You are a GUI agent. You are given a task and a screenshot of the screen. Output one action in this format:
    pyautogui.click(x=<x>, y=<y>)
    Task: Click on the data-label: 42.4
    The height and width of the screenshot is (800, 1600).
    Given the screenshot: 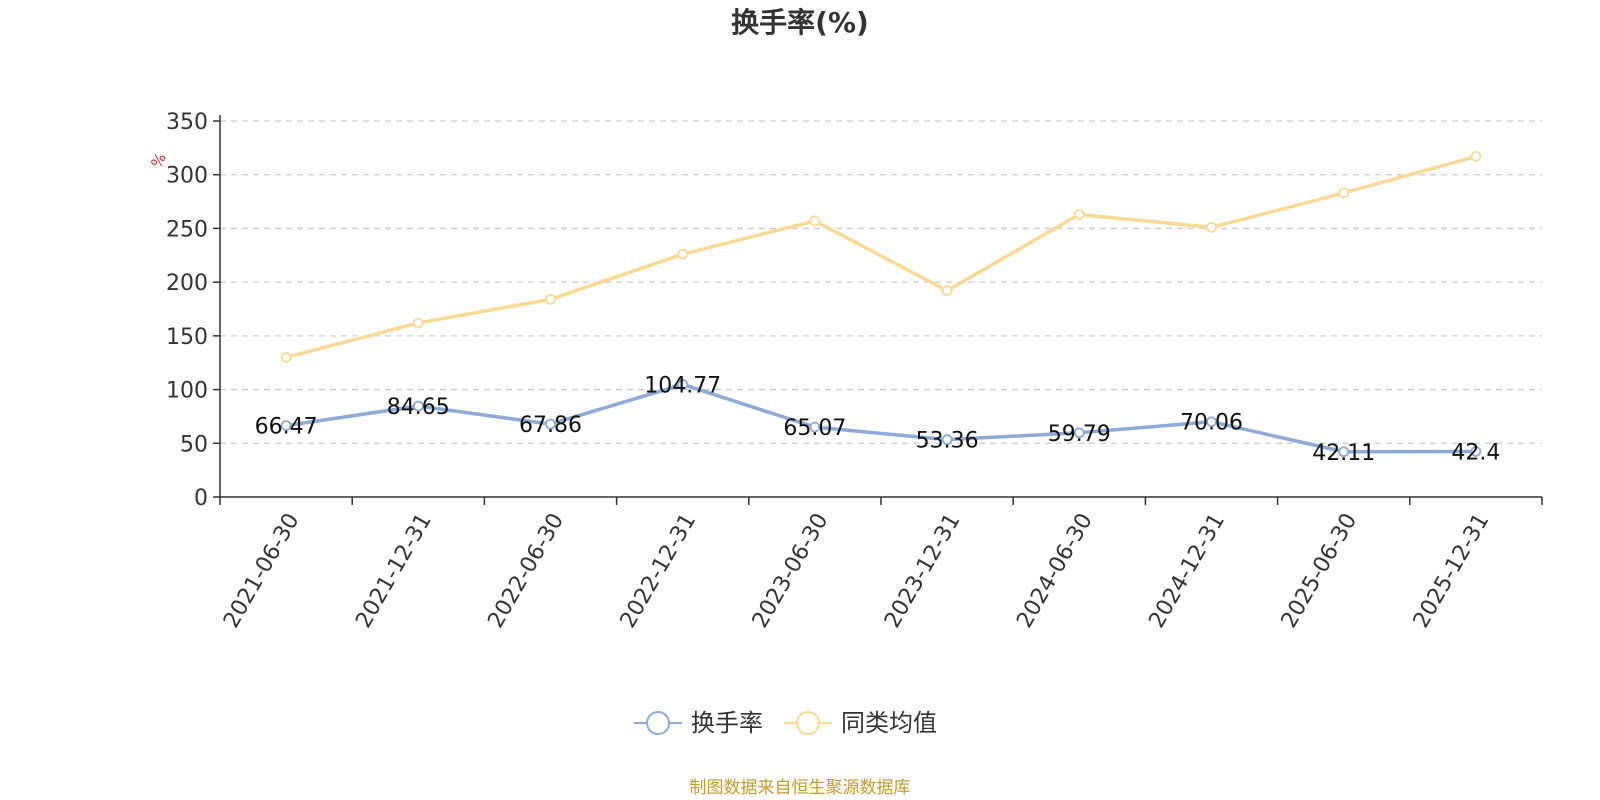 What is the action you would take?
    pyautogui.click(x=1475, y=452)
    